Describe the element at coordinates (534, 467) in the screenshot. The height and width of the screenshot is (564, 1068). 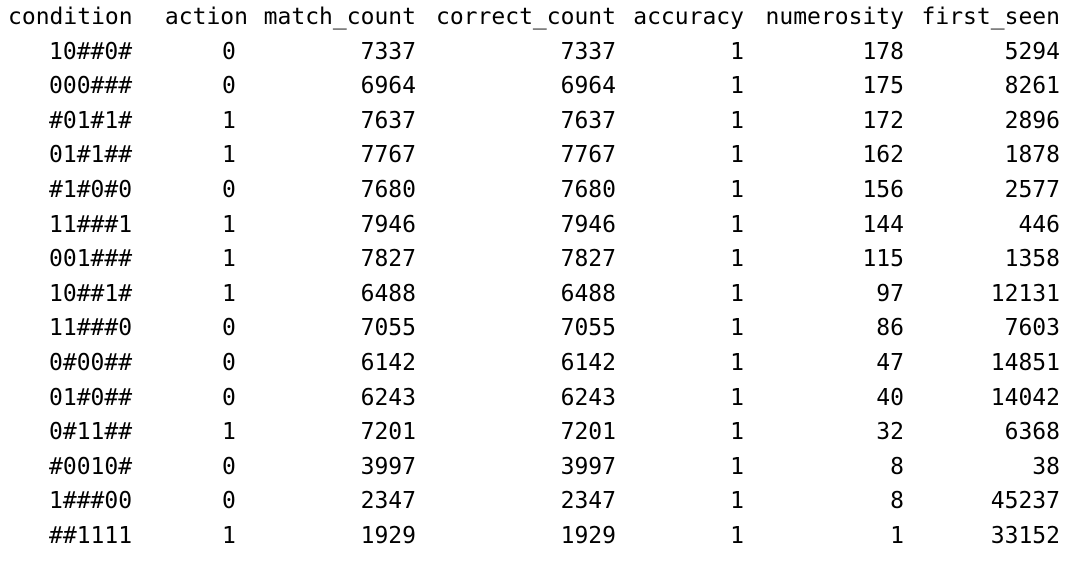
I see `table-row: #0010# 0 3997 3997 1 8 38` at that location.